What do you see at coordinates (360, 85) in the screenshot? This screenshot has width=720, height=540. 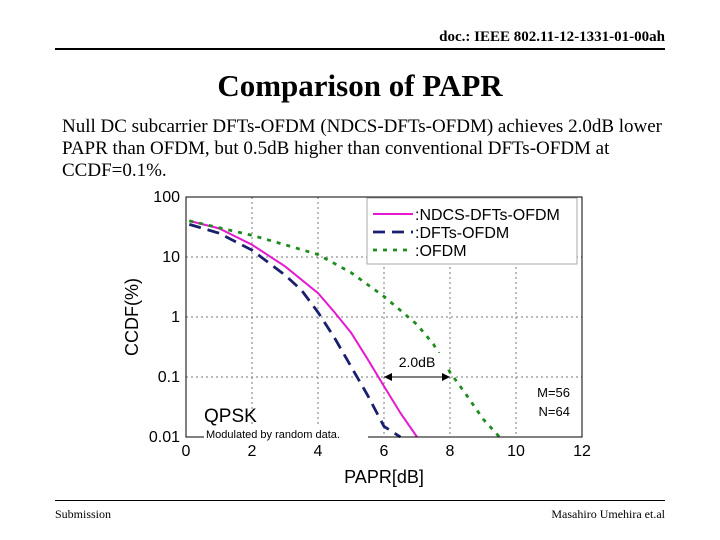 I see `slide-title: Comparison of PAPR` at bounding box center [360, 85].